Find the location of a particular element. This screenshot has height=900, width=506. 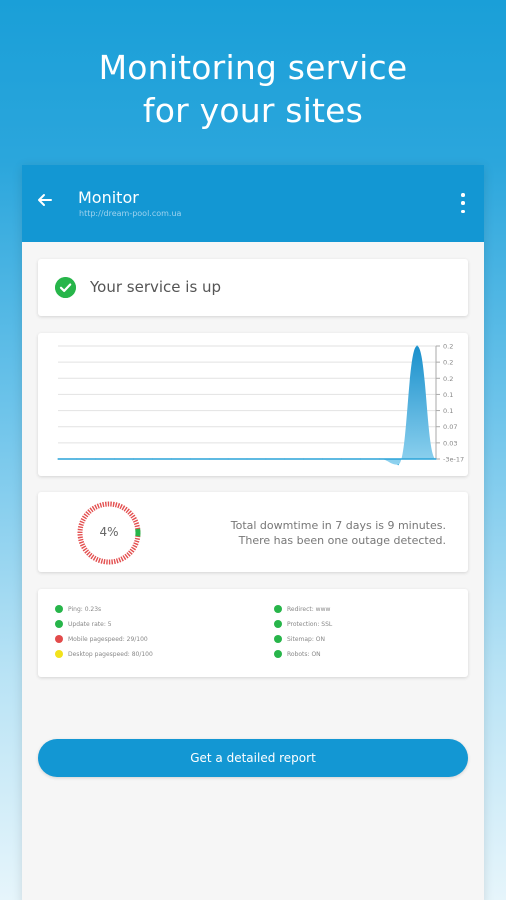

check-item: Mobile pagespeed: 29/100 is located at coordinates (101, 639).